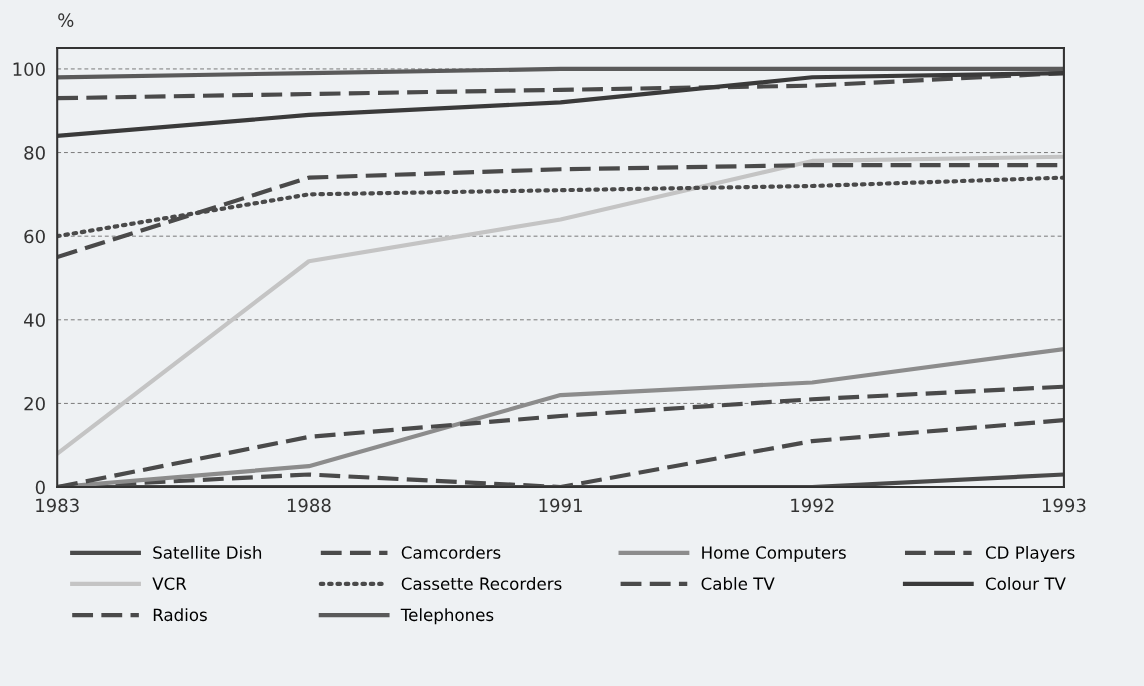 The width and height of the screenshot is (1144, 686). Describe the element at coordinates (66, 20) in the screenshot. I see `y-axis-title: %` at that location.